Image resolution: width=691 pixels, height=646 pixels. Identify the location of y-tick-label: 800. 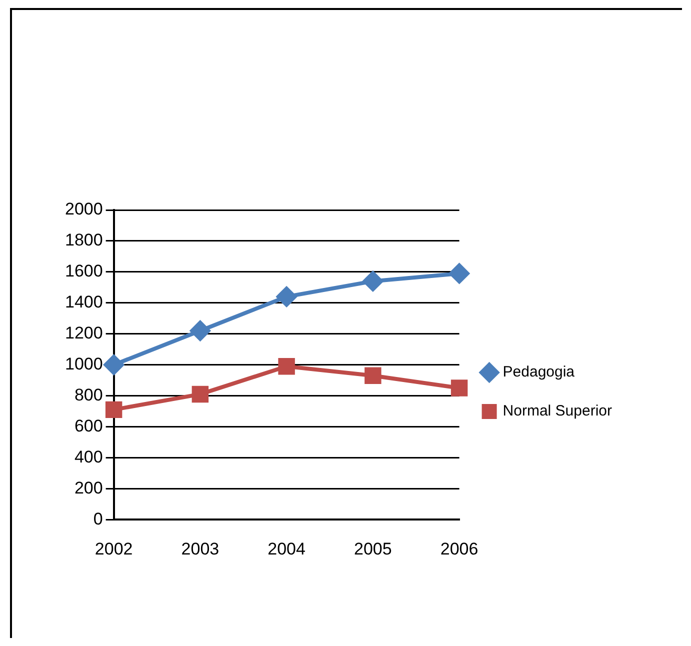
(88, 394).